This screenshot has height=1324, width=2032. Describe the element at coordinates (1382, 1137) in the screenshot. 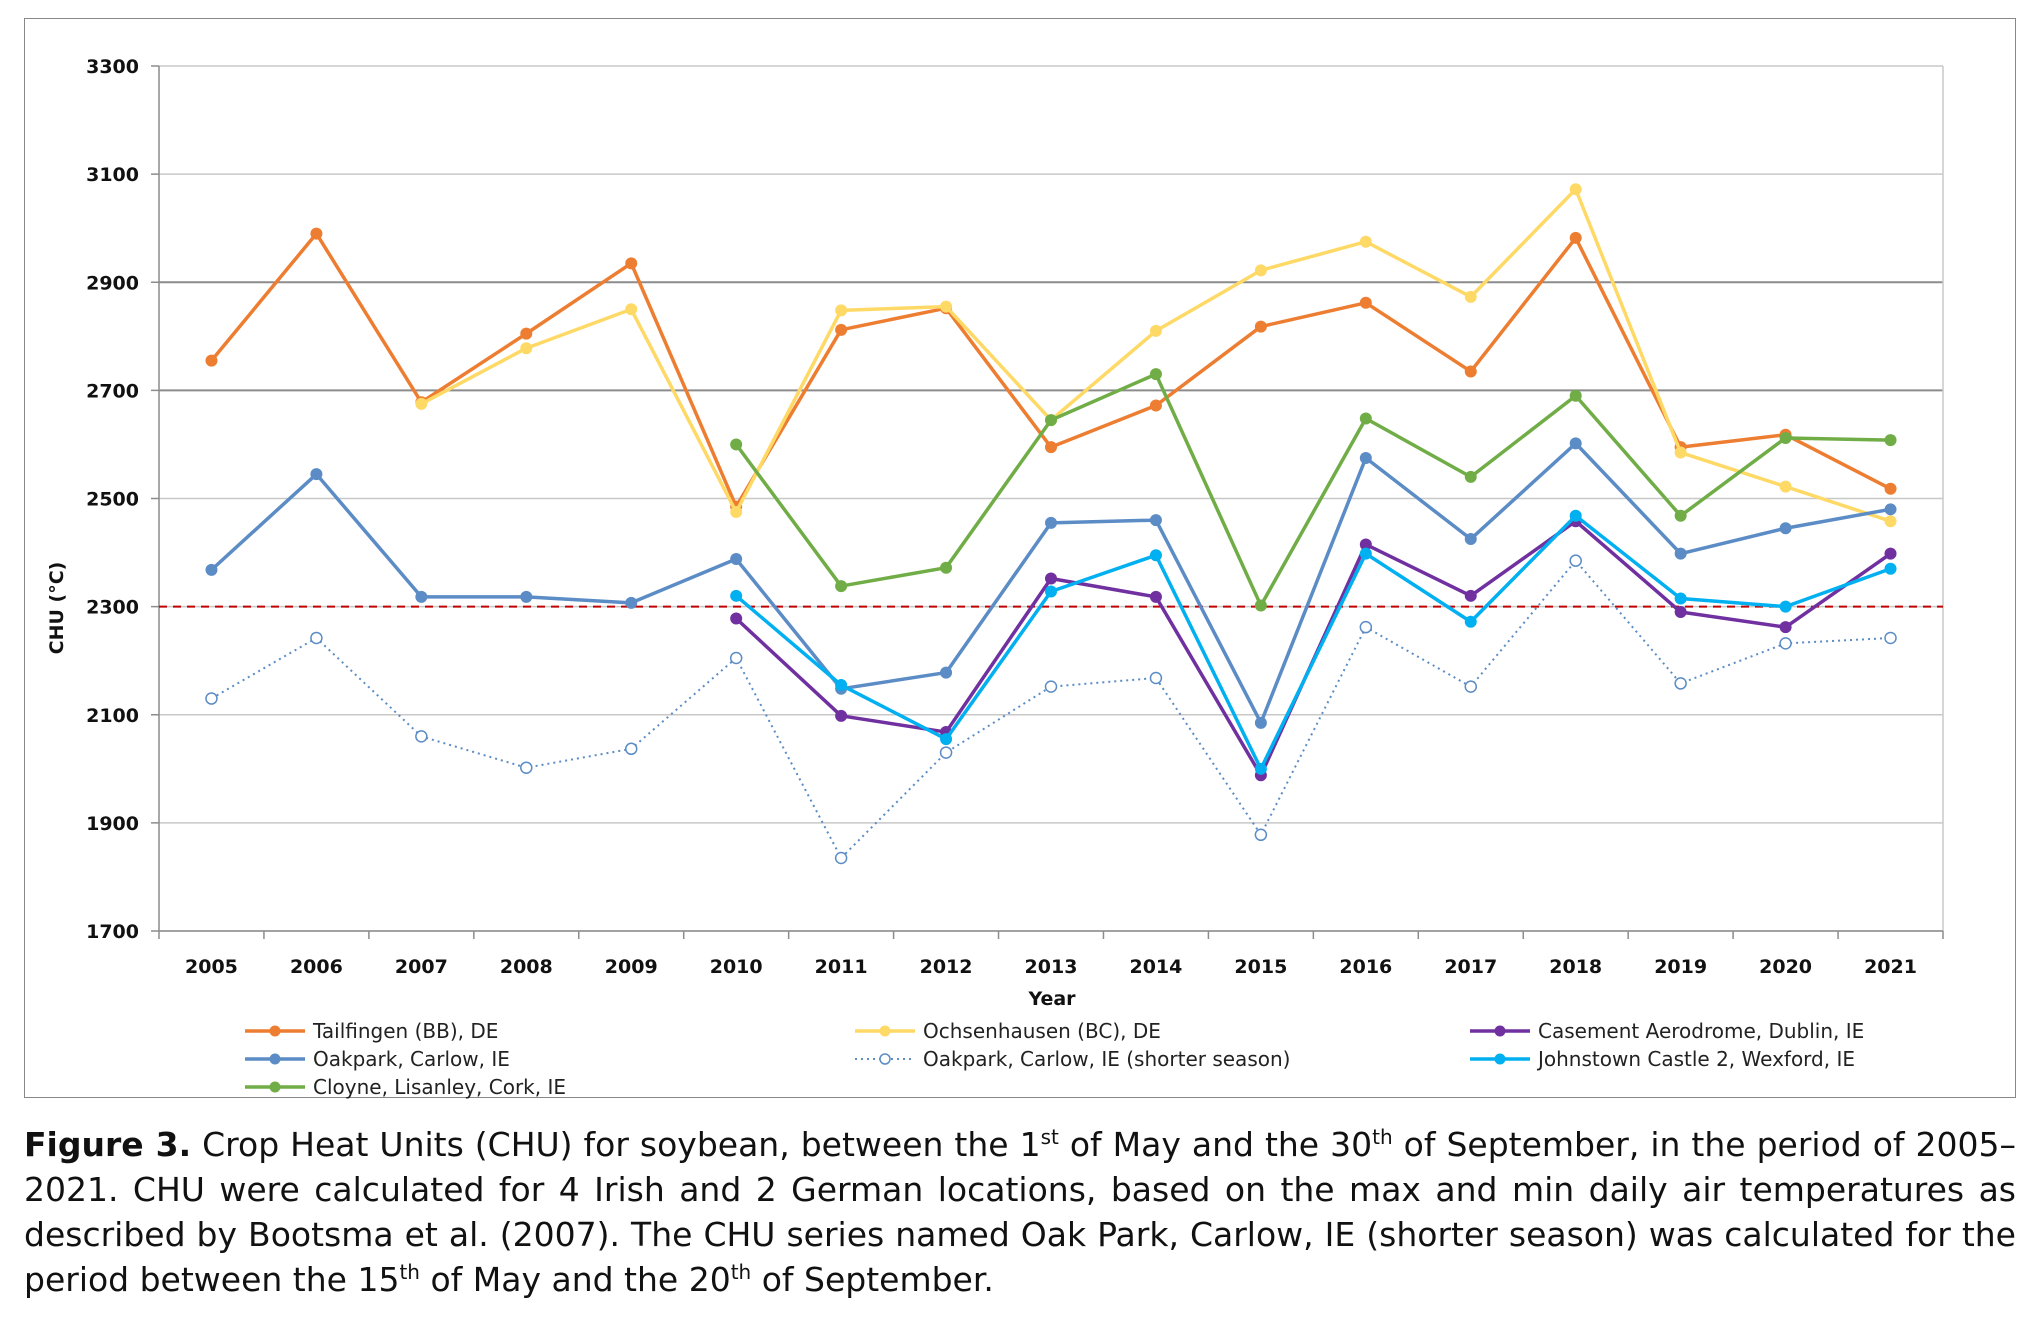

I see `caption-sup-2: th` at that location.